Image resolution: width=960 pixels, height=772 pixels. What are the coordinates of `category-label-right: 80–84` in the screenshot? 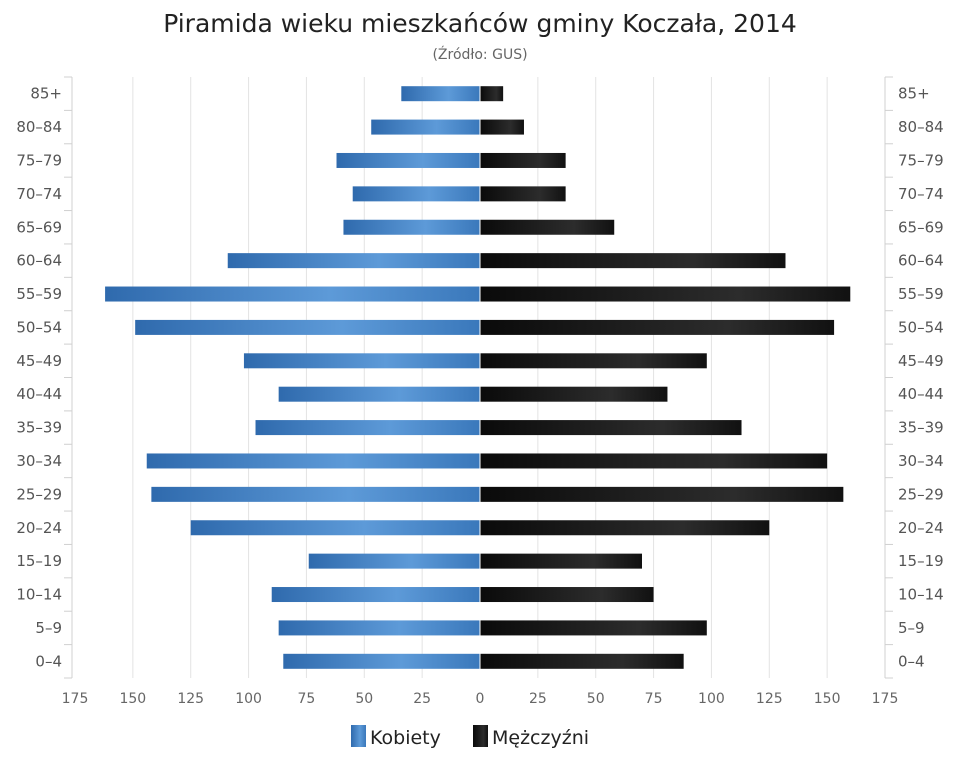 It's located at (921, 127).